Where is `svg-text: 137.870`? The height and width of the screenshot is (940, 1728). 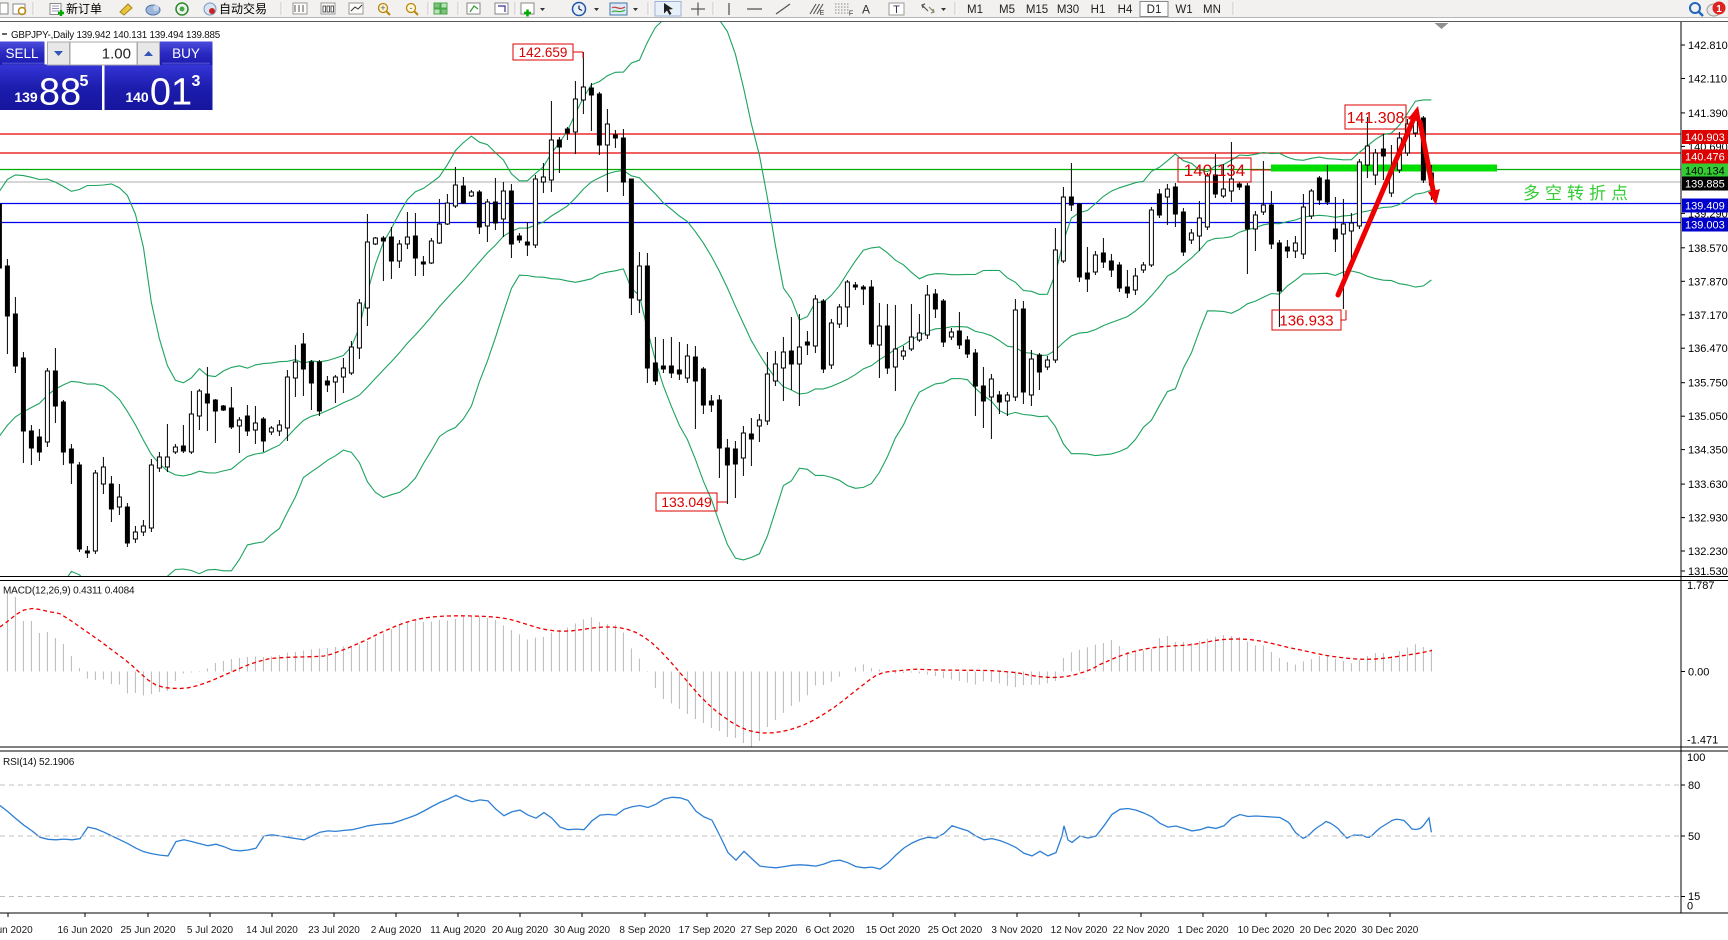 svg-text: 137.870 is located at coordinates (1708, 282).